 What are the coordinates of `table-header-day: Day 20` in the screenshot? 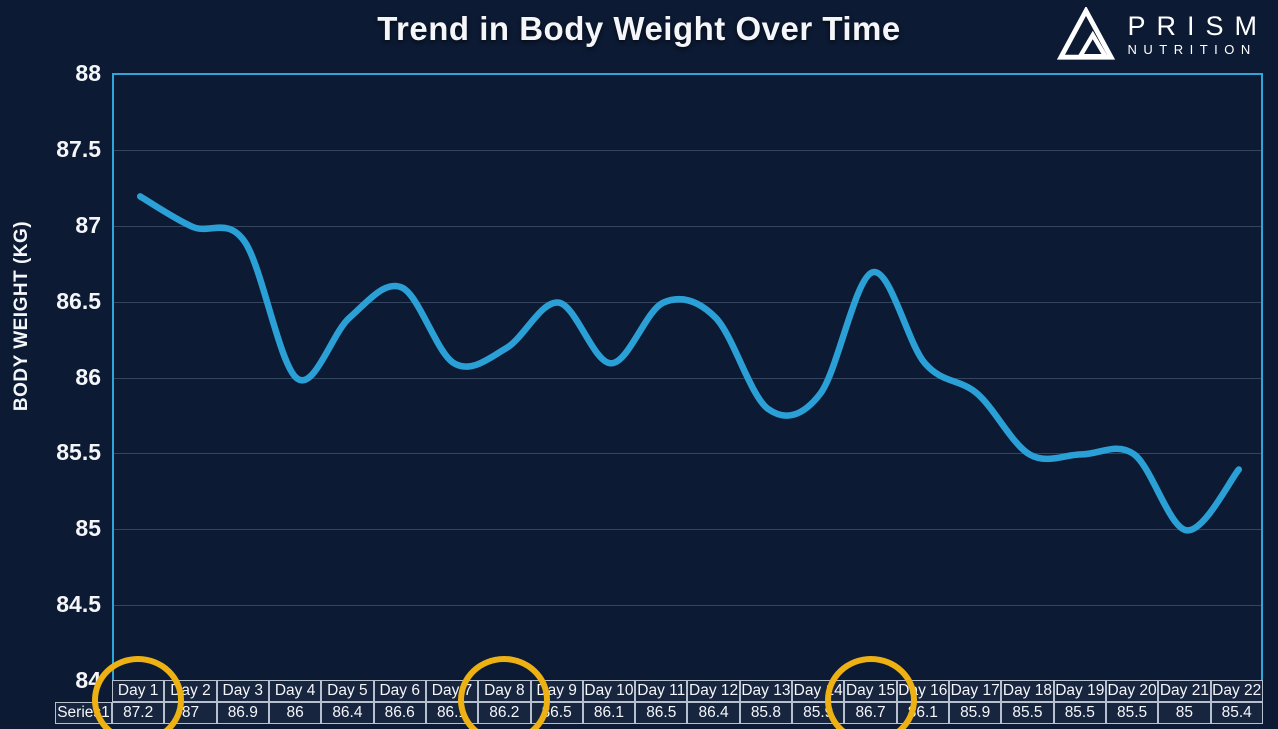 It's located at (1132, 691).